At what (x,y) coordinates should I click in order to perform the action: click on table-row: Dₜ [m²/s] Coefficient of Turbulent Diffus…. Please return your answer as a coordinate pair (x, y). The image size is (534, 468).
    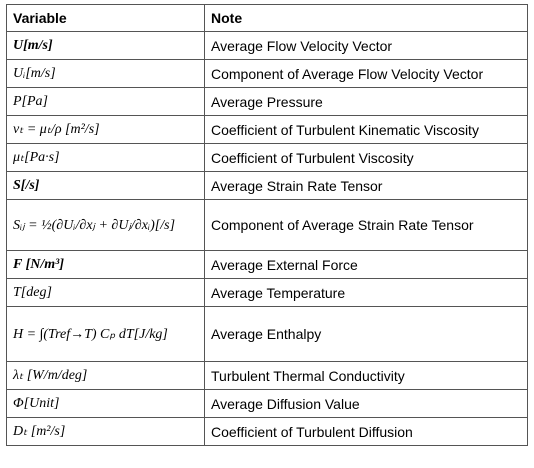
    Looking at the image, I should click on (267, 431).